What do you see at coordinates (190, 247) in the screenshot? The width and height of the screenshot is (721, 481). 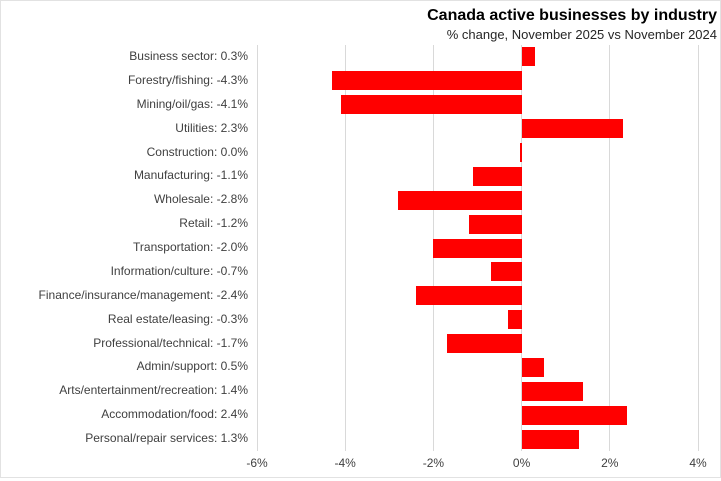 I see `category-label: Transportation: -2.0%` at bounding box center [190, 247].